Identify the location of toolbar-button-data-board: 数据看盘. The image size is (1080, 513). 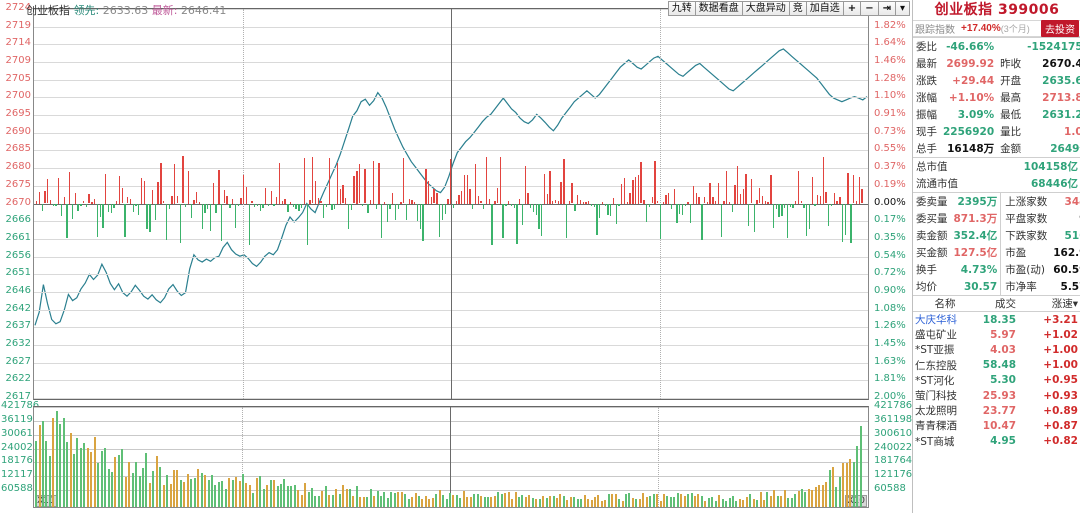
(718, 8).